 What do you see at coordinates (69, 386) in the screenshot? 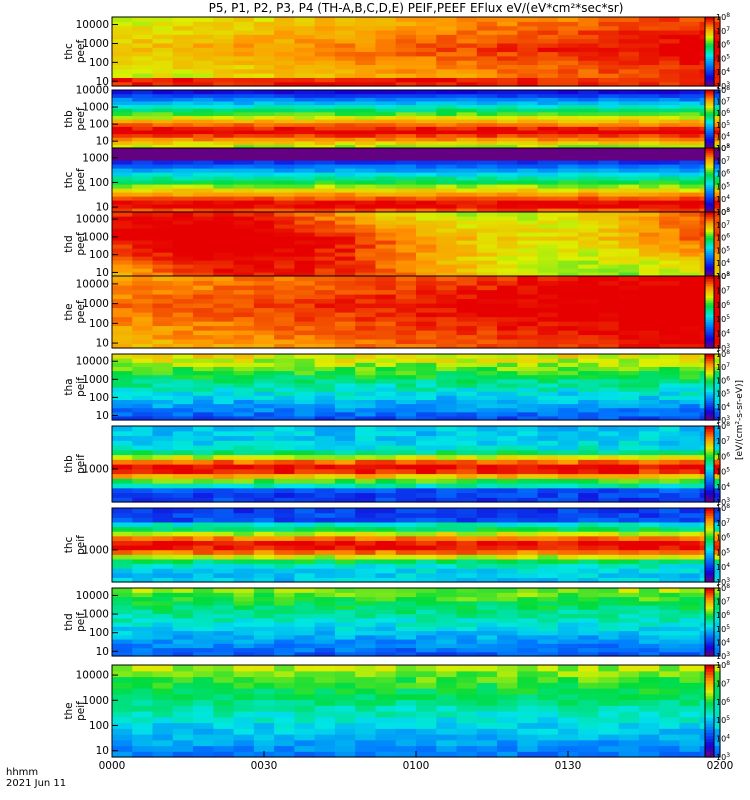
I see `panel-label-probe: tha` at bounding box center [69, 386].